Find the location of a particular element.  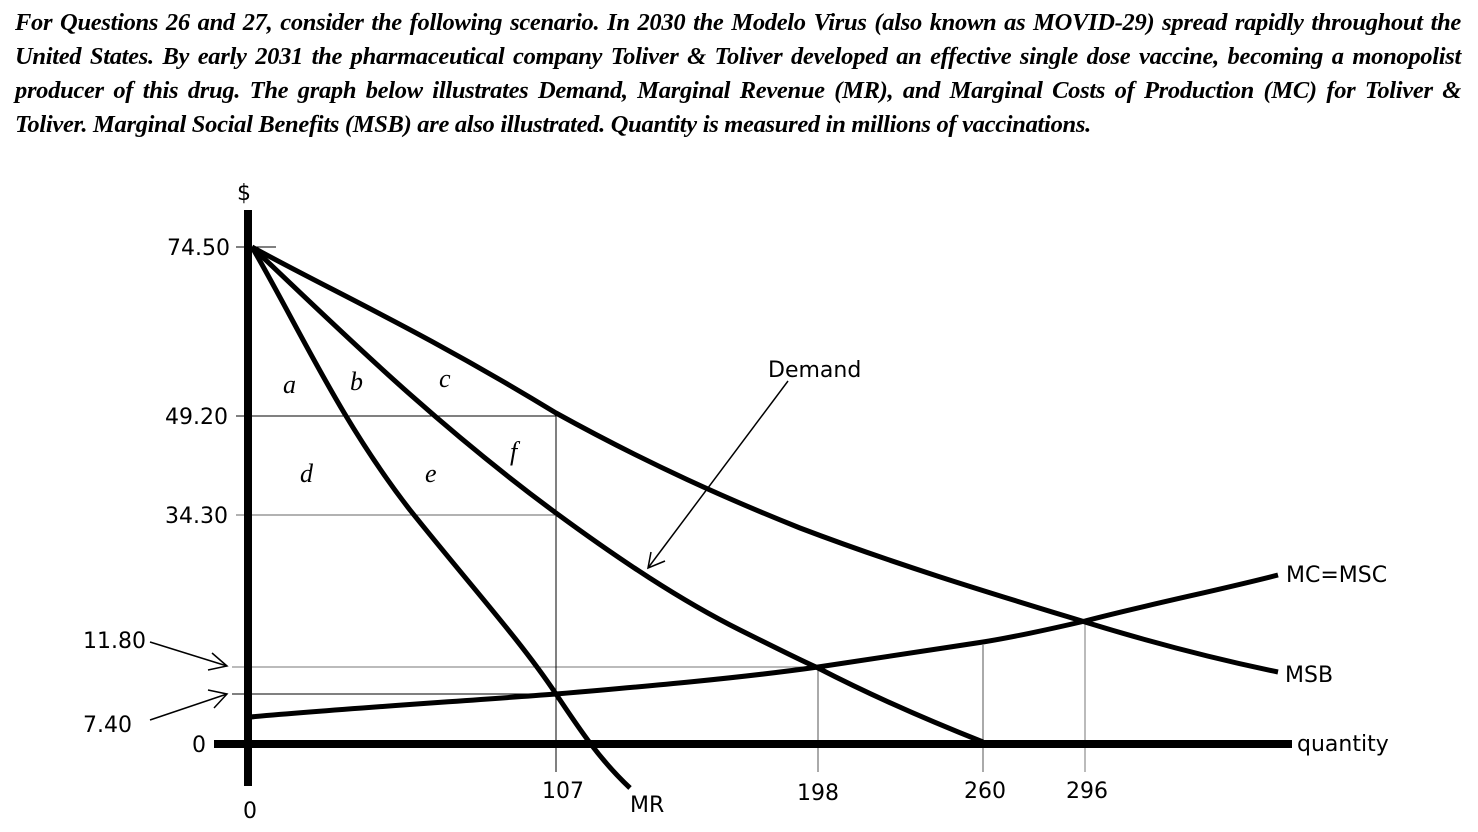

y-tick-34-30: 34.30 is located at coordinates (196, 516).